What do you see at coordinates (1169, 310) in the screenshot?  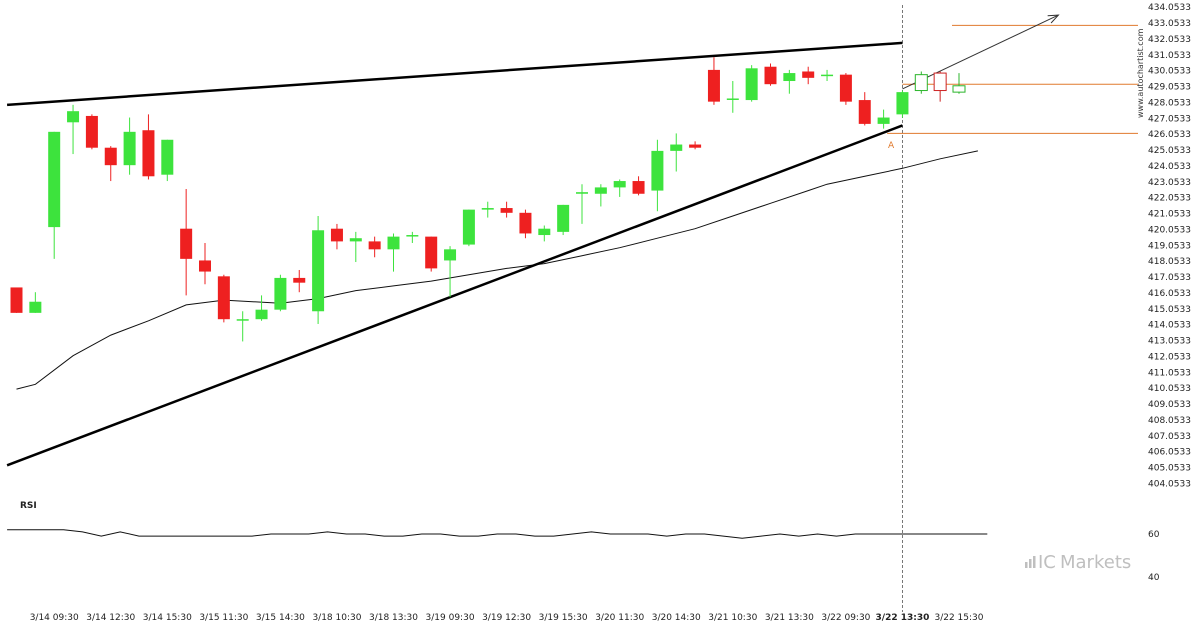 I see `y-tick-label: 415.0533` at bounding box center [1169, 310].